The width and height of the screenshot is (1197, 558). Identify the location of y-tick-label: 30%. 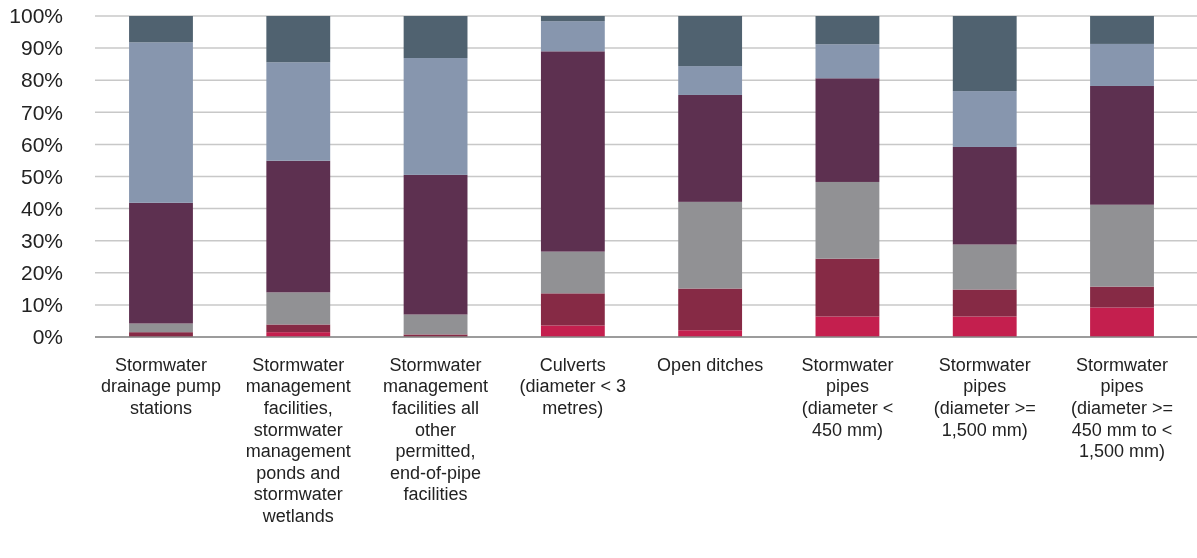
(41, 240).